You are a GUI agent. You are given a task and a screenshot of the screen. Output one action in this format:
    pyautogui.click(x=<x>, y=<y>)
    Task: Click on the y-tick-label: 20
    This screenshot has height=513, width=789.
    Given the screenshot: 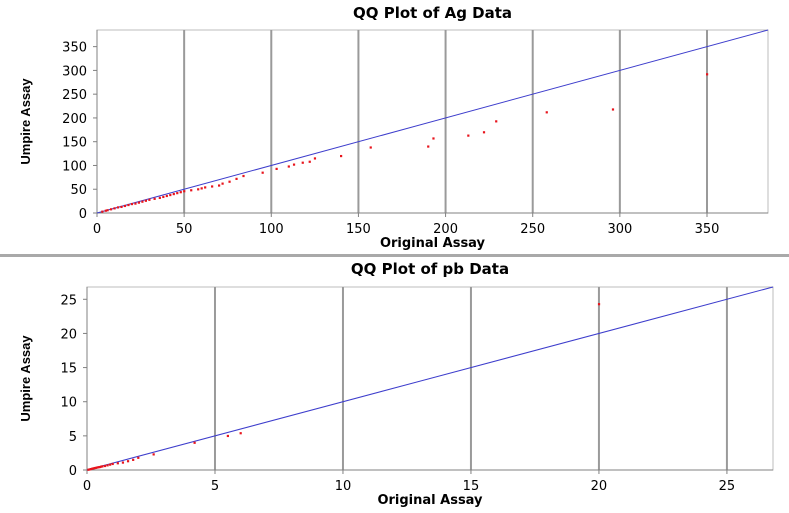 What is the action you would take?
    pyautogui.click(x=68, y=334)
    